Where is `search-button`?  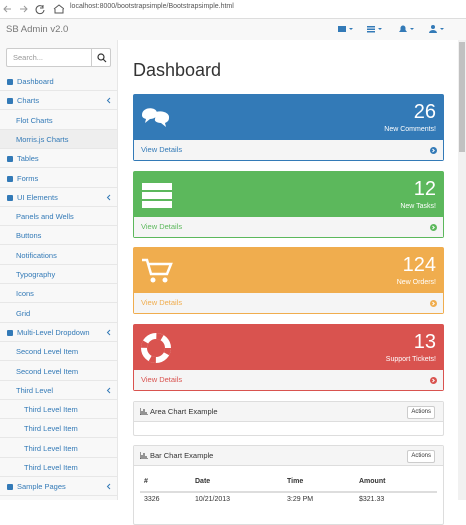
search-button is located at coordinates (101, 57).